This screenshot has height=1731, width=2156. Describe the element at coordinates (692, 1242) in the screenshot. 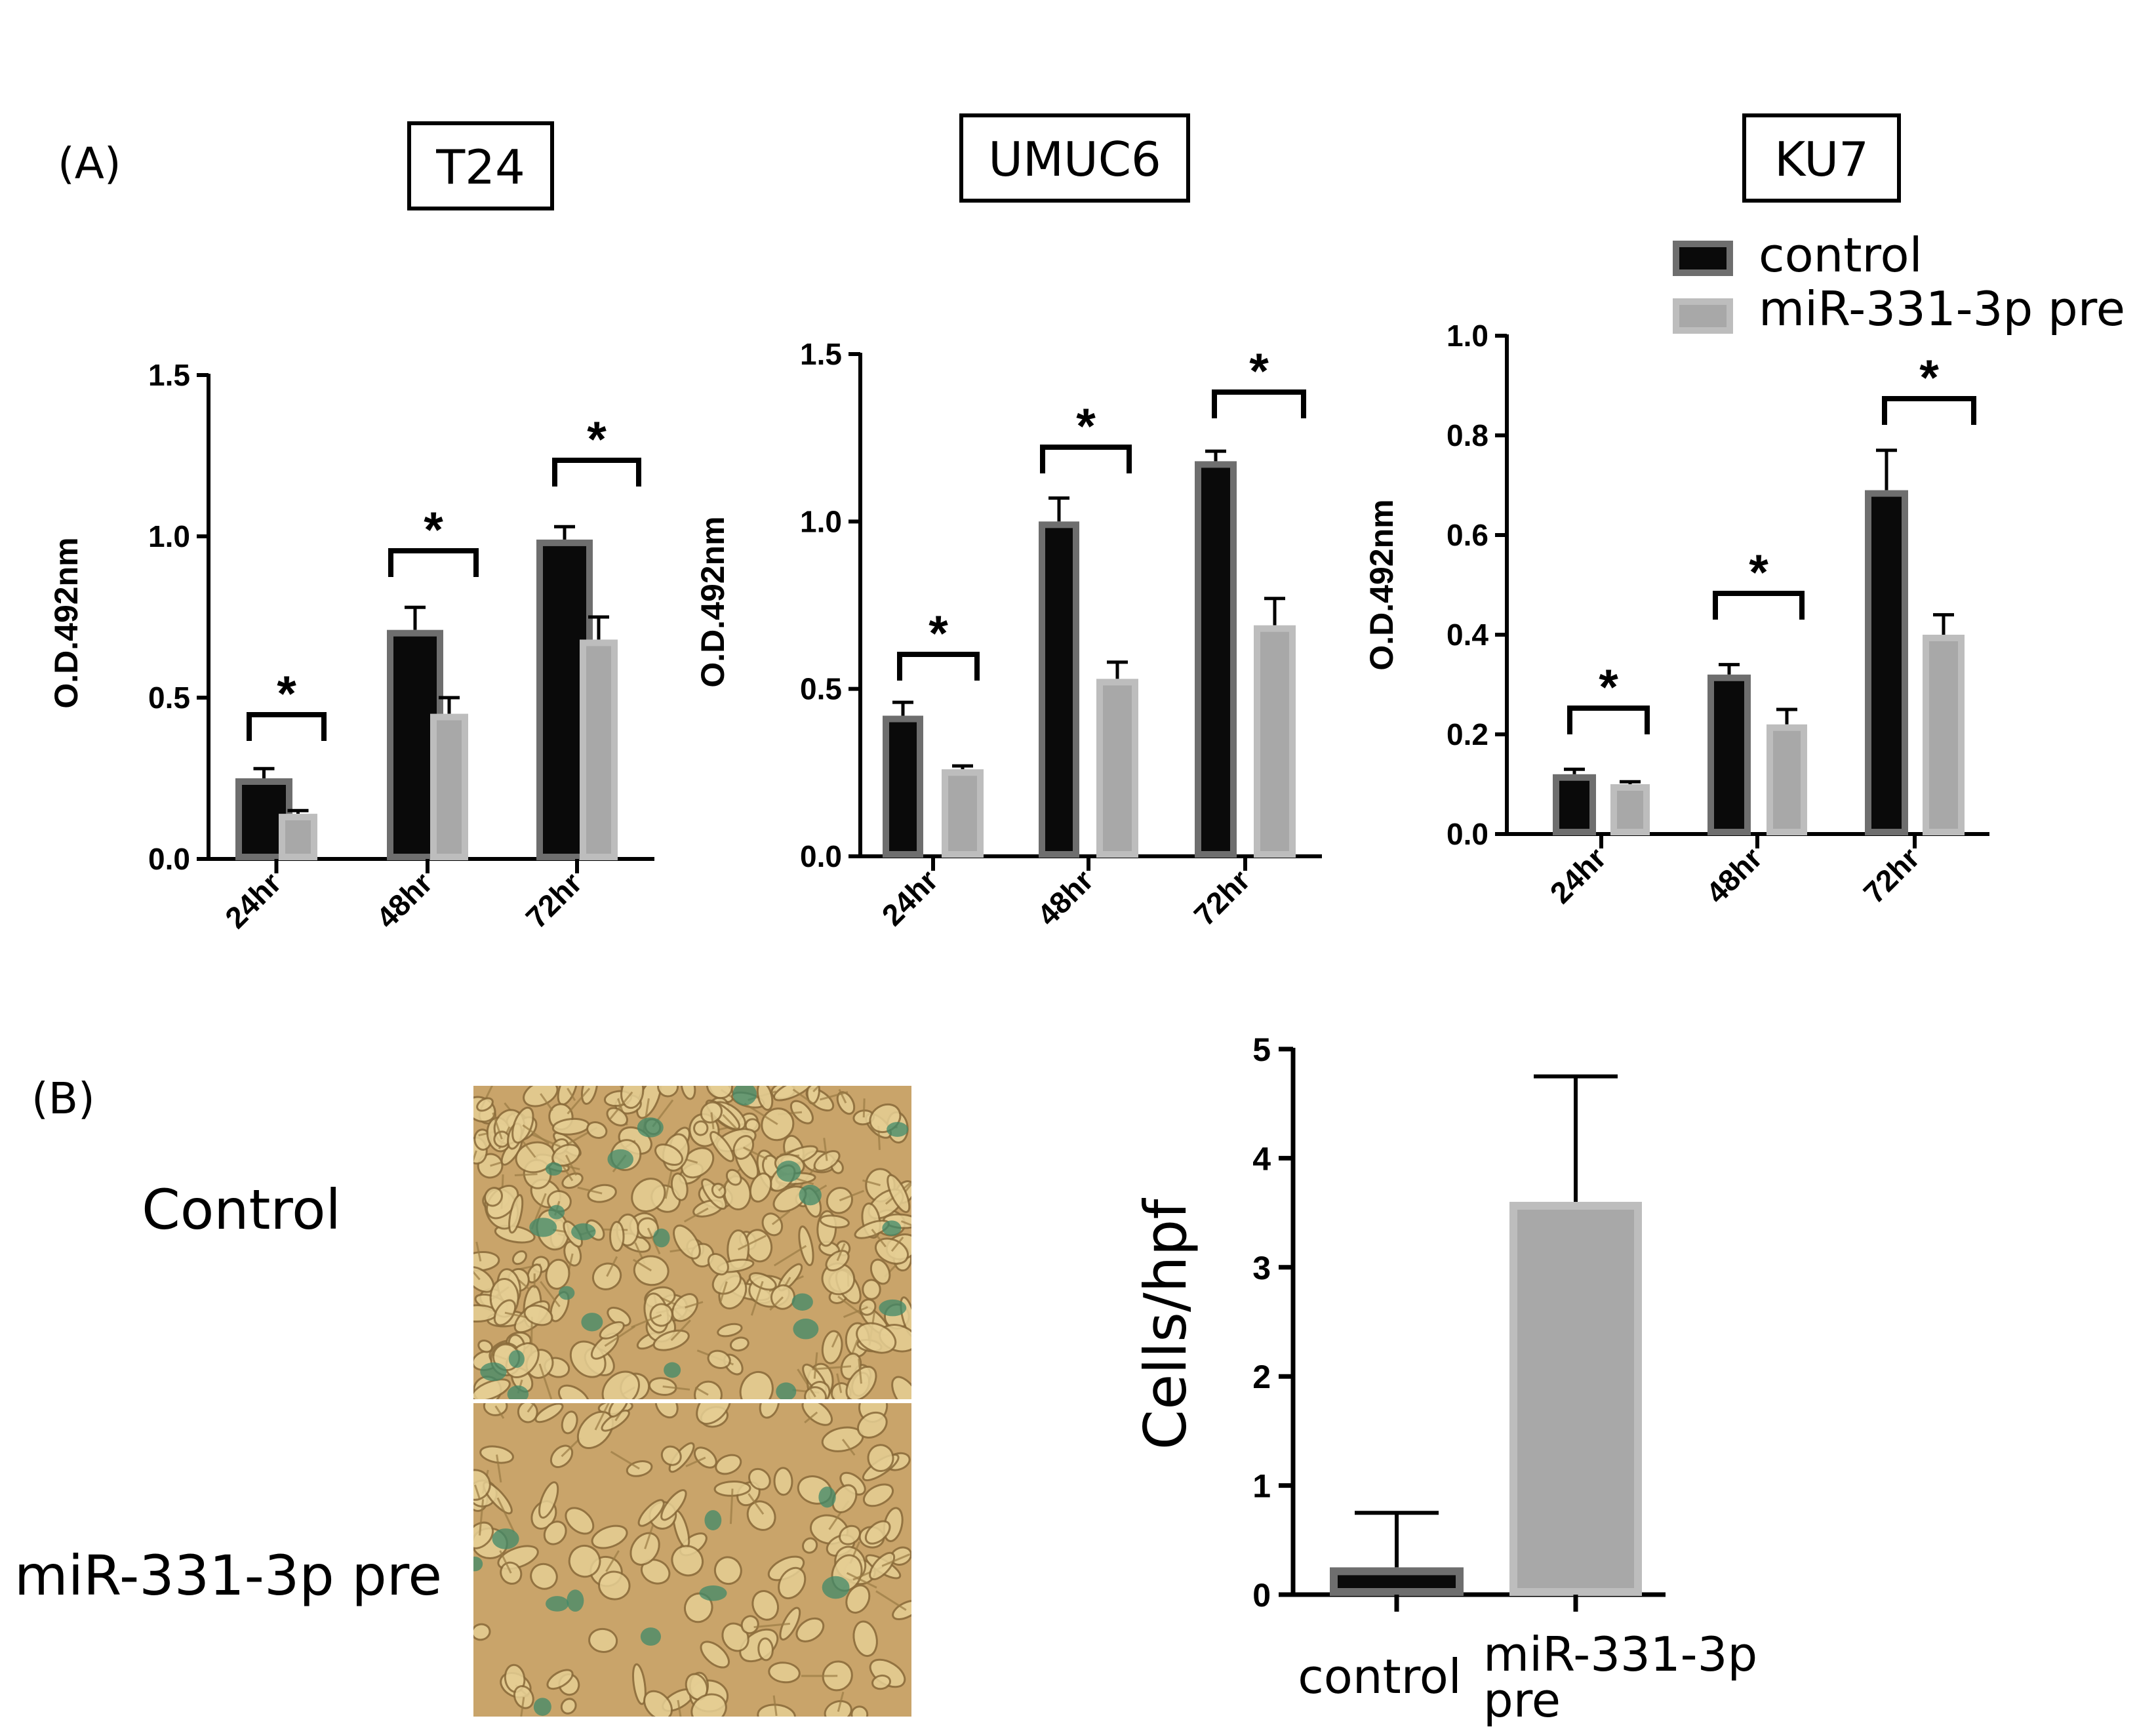

I see `cell-layer` at that location.